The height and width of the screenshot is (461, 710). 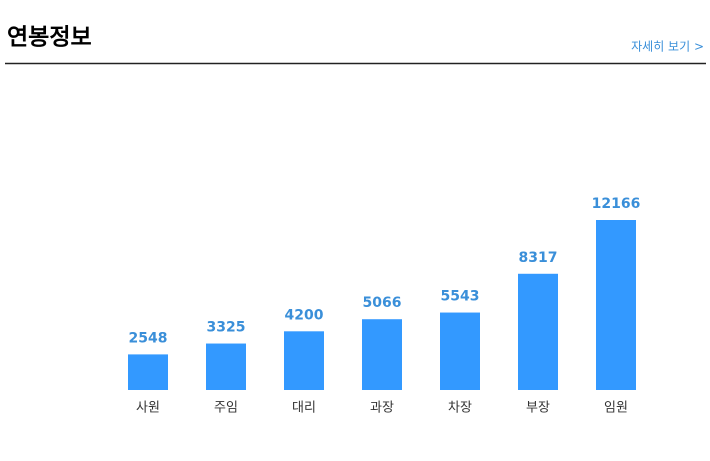 What do you see at coordinates (226, 408) in the screenshot?
I see `x-tick-label: 주임` at bounding box center [226, 408].